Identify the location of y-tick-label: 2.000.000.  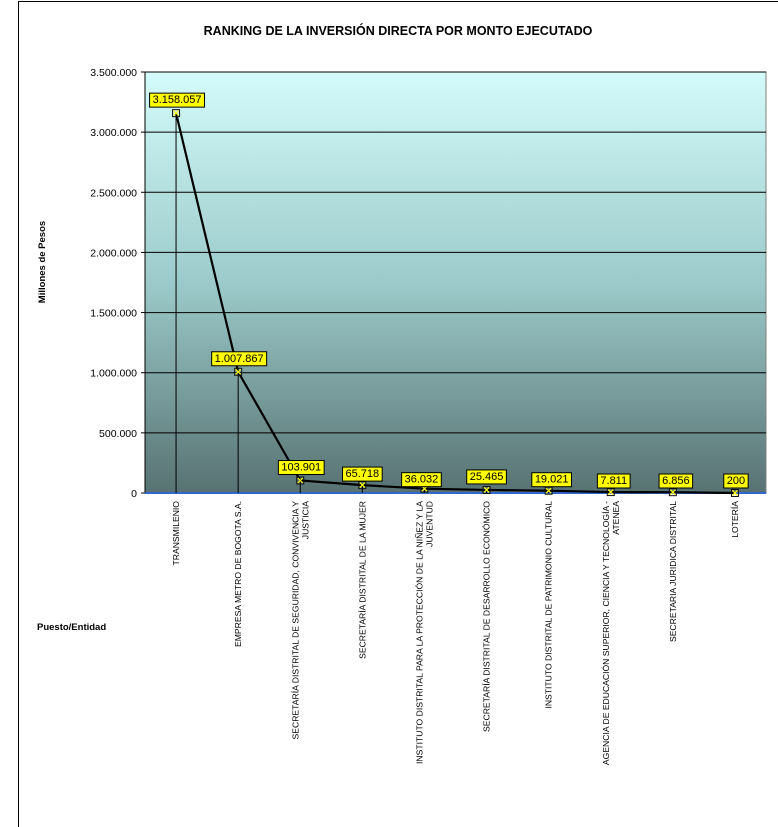
(113, 253).